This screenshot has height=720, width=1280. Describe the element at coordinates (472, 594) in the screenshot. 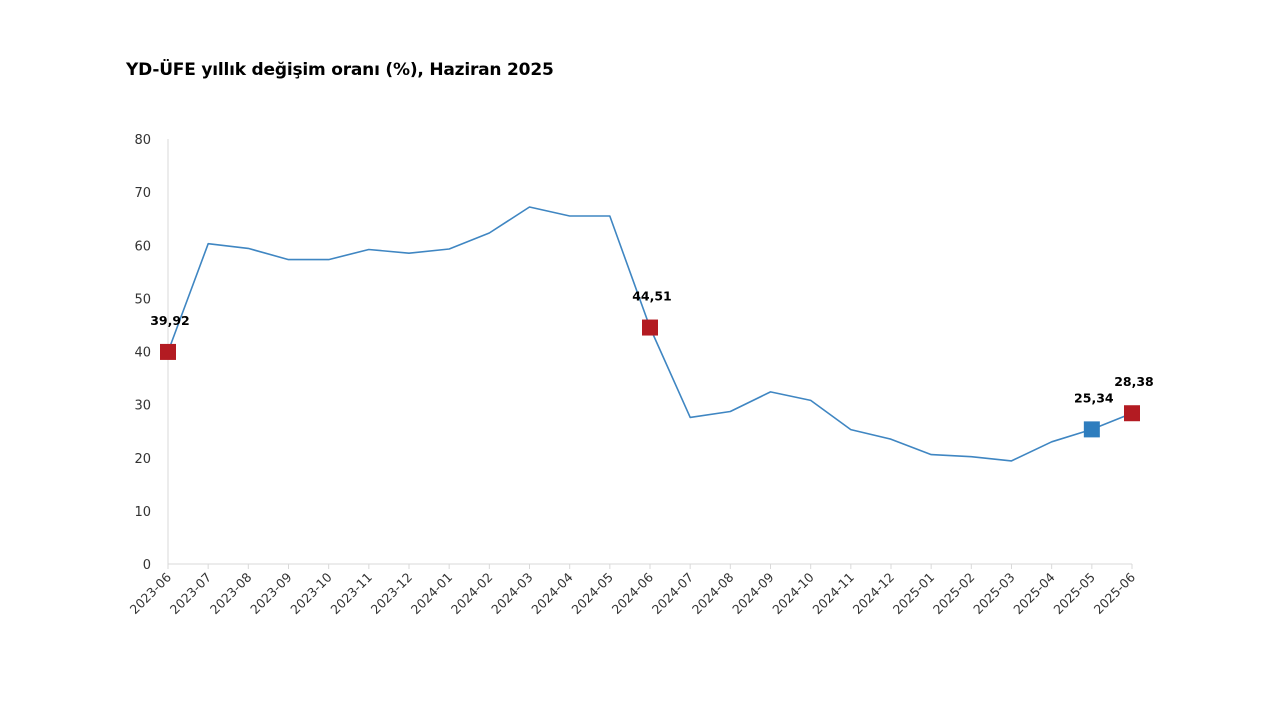

I see `x-tick-label: 2024-02` at that location.